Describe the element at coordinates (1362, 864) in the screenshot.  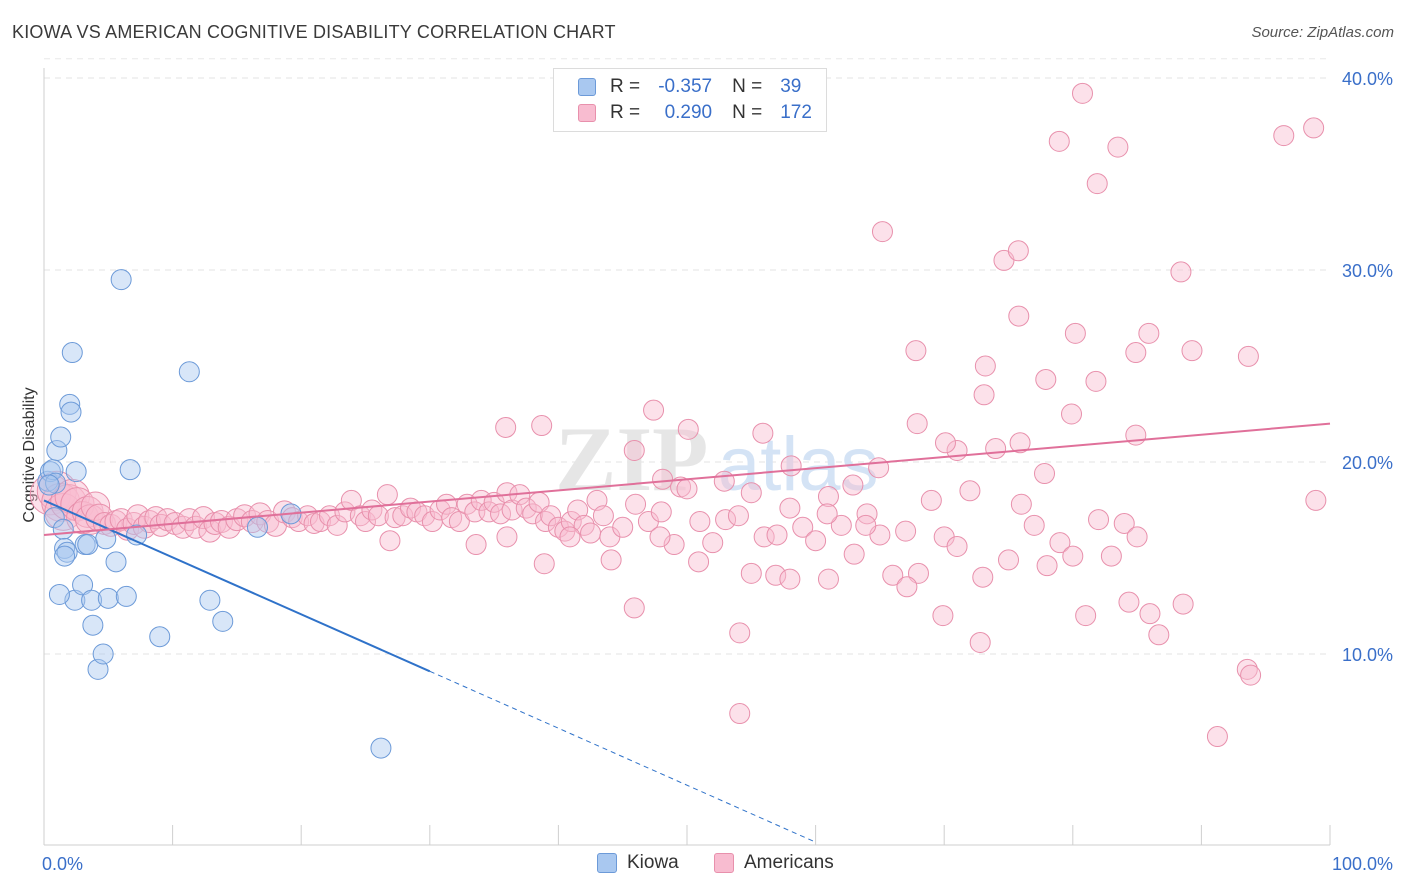
I see `x-tick-label-max: 100.0%` at that location.